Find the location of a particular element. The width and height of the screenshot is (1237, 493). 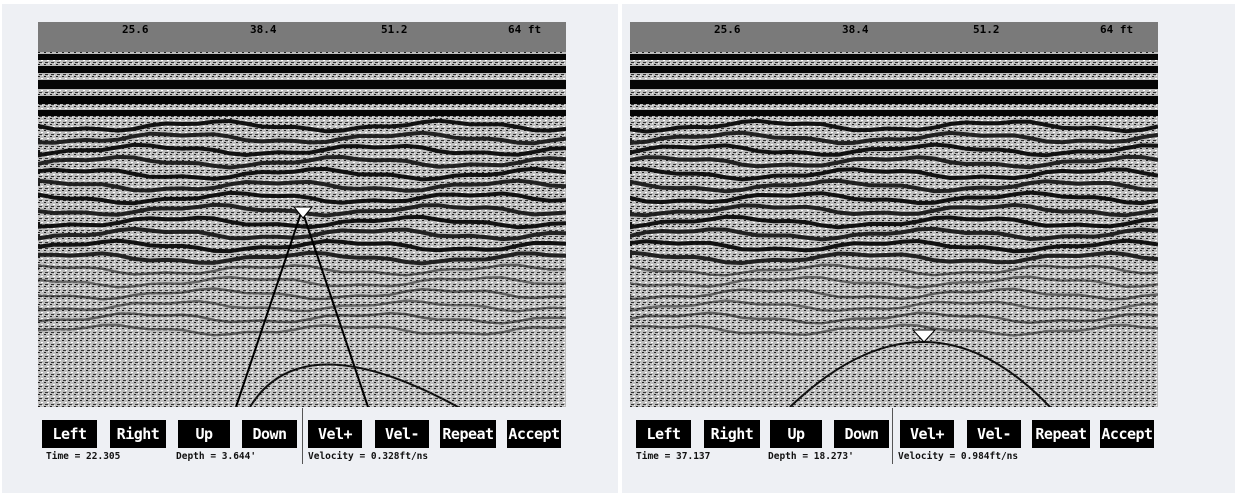

time-readout: Time = 37.137 is located at coordinates (673, 456).